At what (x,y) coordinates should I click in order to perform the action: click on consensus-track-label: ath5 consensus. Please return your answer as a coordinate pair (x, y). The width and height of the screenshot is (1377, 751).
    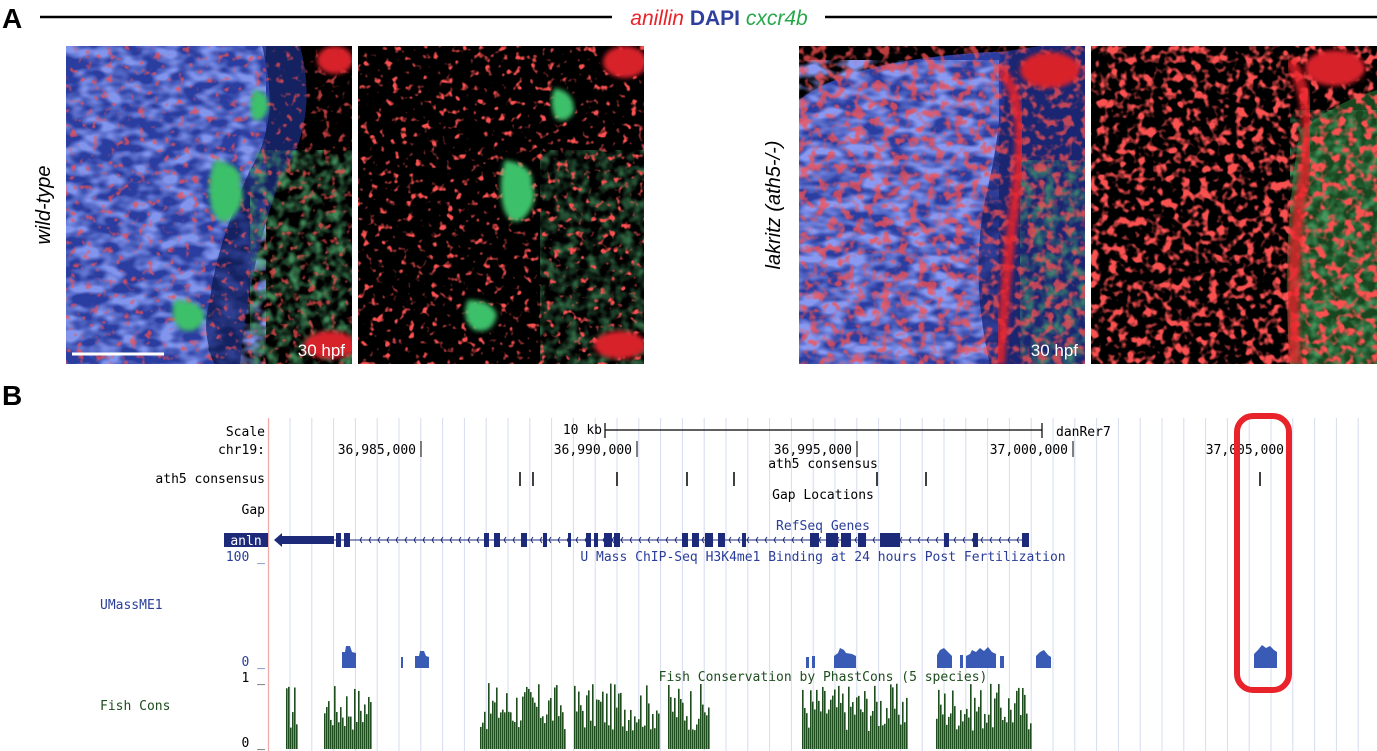
    Looking at the image, I should click on (210, 479).